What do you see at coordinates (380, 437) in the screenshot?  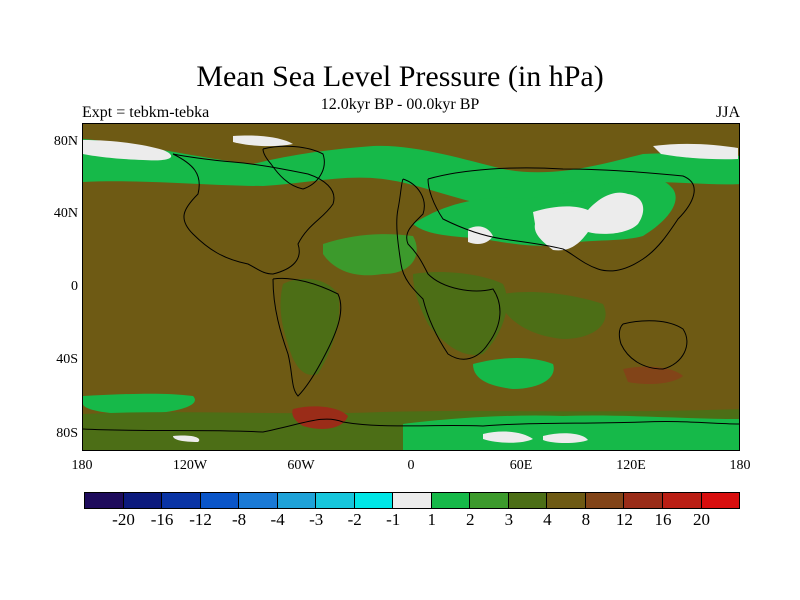 I see `antarctic-white-patches` at bounding box center [380, 437].